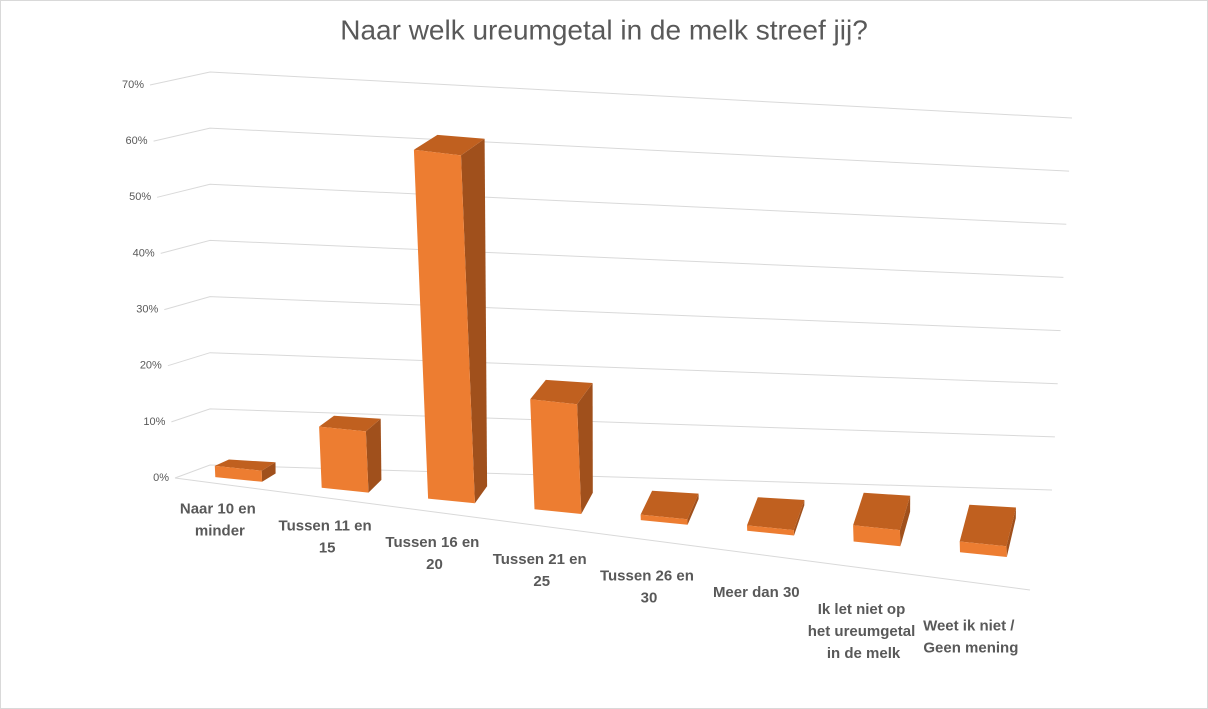 This screenshot has width=1208, height=709. I want to click on y-tick-label: 70%, so click(133, 85).